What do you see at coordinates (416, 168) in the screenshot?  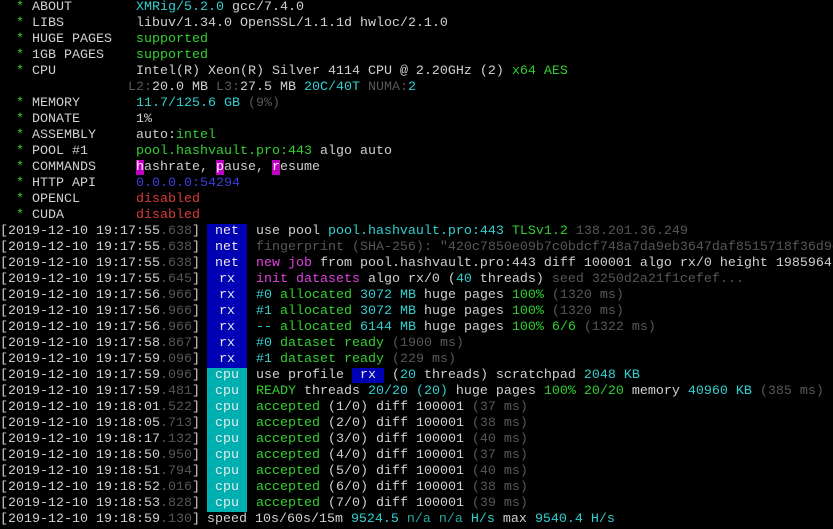 I see `info-line: * COMMANDS hashrate, pause, resume` at bounding box center [416, 168].